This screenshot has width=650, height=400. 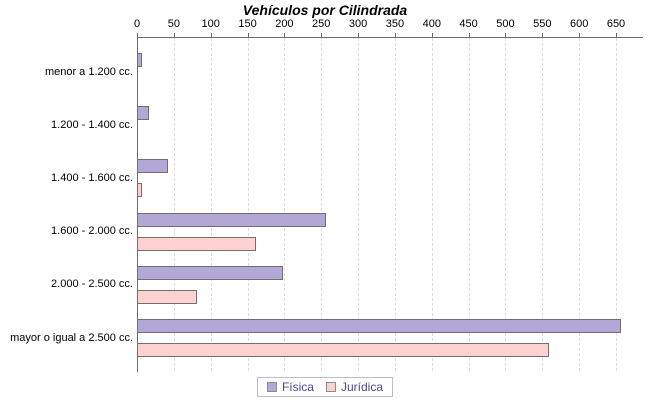 I want to click on category-label: mayor o igual a 2.500 cc., so click(x=71, y=337).